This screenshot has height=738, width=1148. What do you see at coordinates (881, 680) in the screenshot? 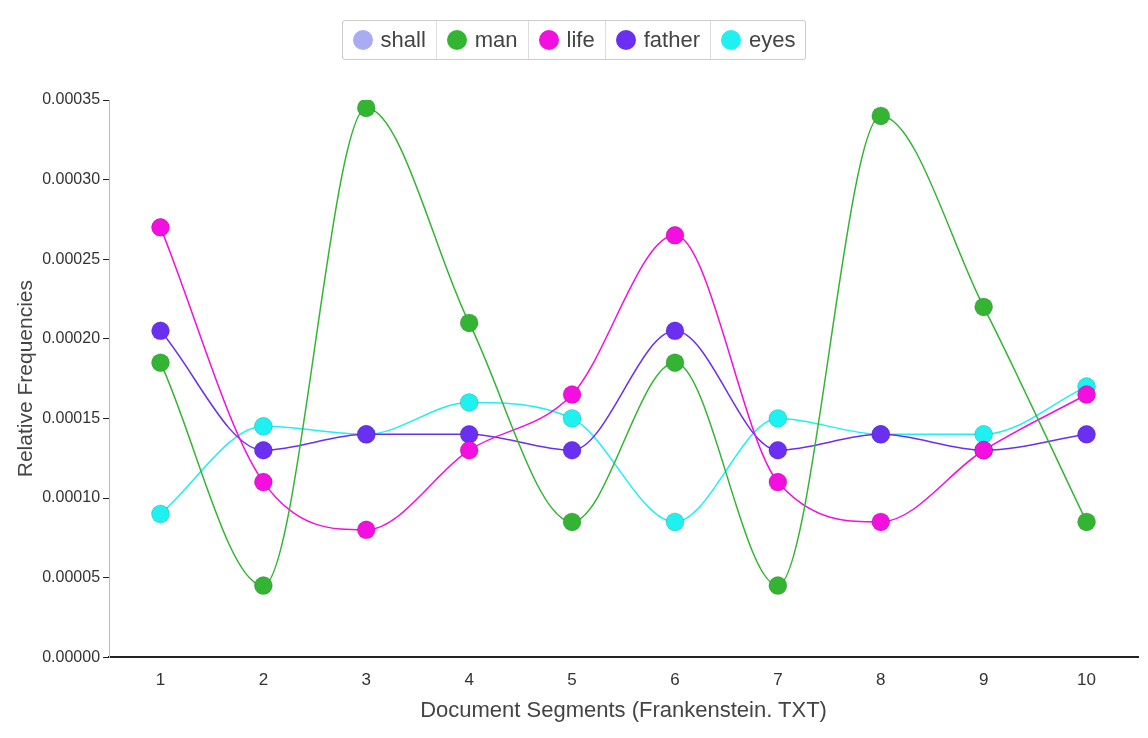
I see `x-tick-label: 8` at bounding box center [881, 680].